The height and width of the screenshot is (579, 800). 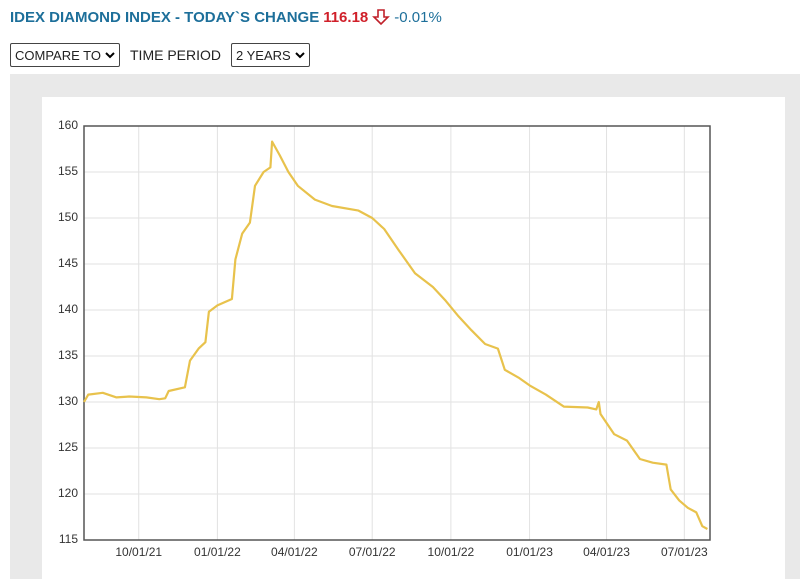 What do you see at coordinates (58, 55) in the screenshot?
I see `compare-text: COMPARE TO` at bounding box center [58, 55].